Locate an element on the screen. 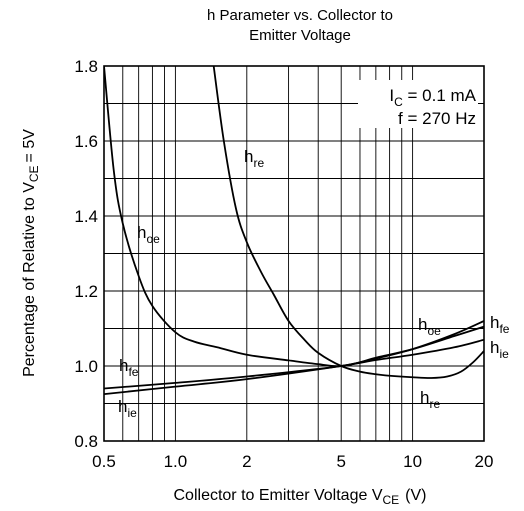 The height and width of the screenshot is (511, 524). y-tick-label: 1.0 is located at coordinates (86, 366).